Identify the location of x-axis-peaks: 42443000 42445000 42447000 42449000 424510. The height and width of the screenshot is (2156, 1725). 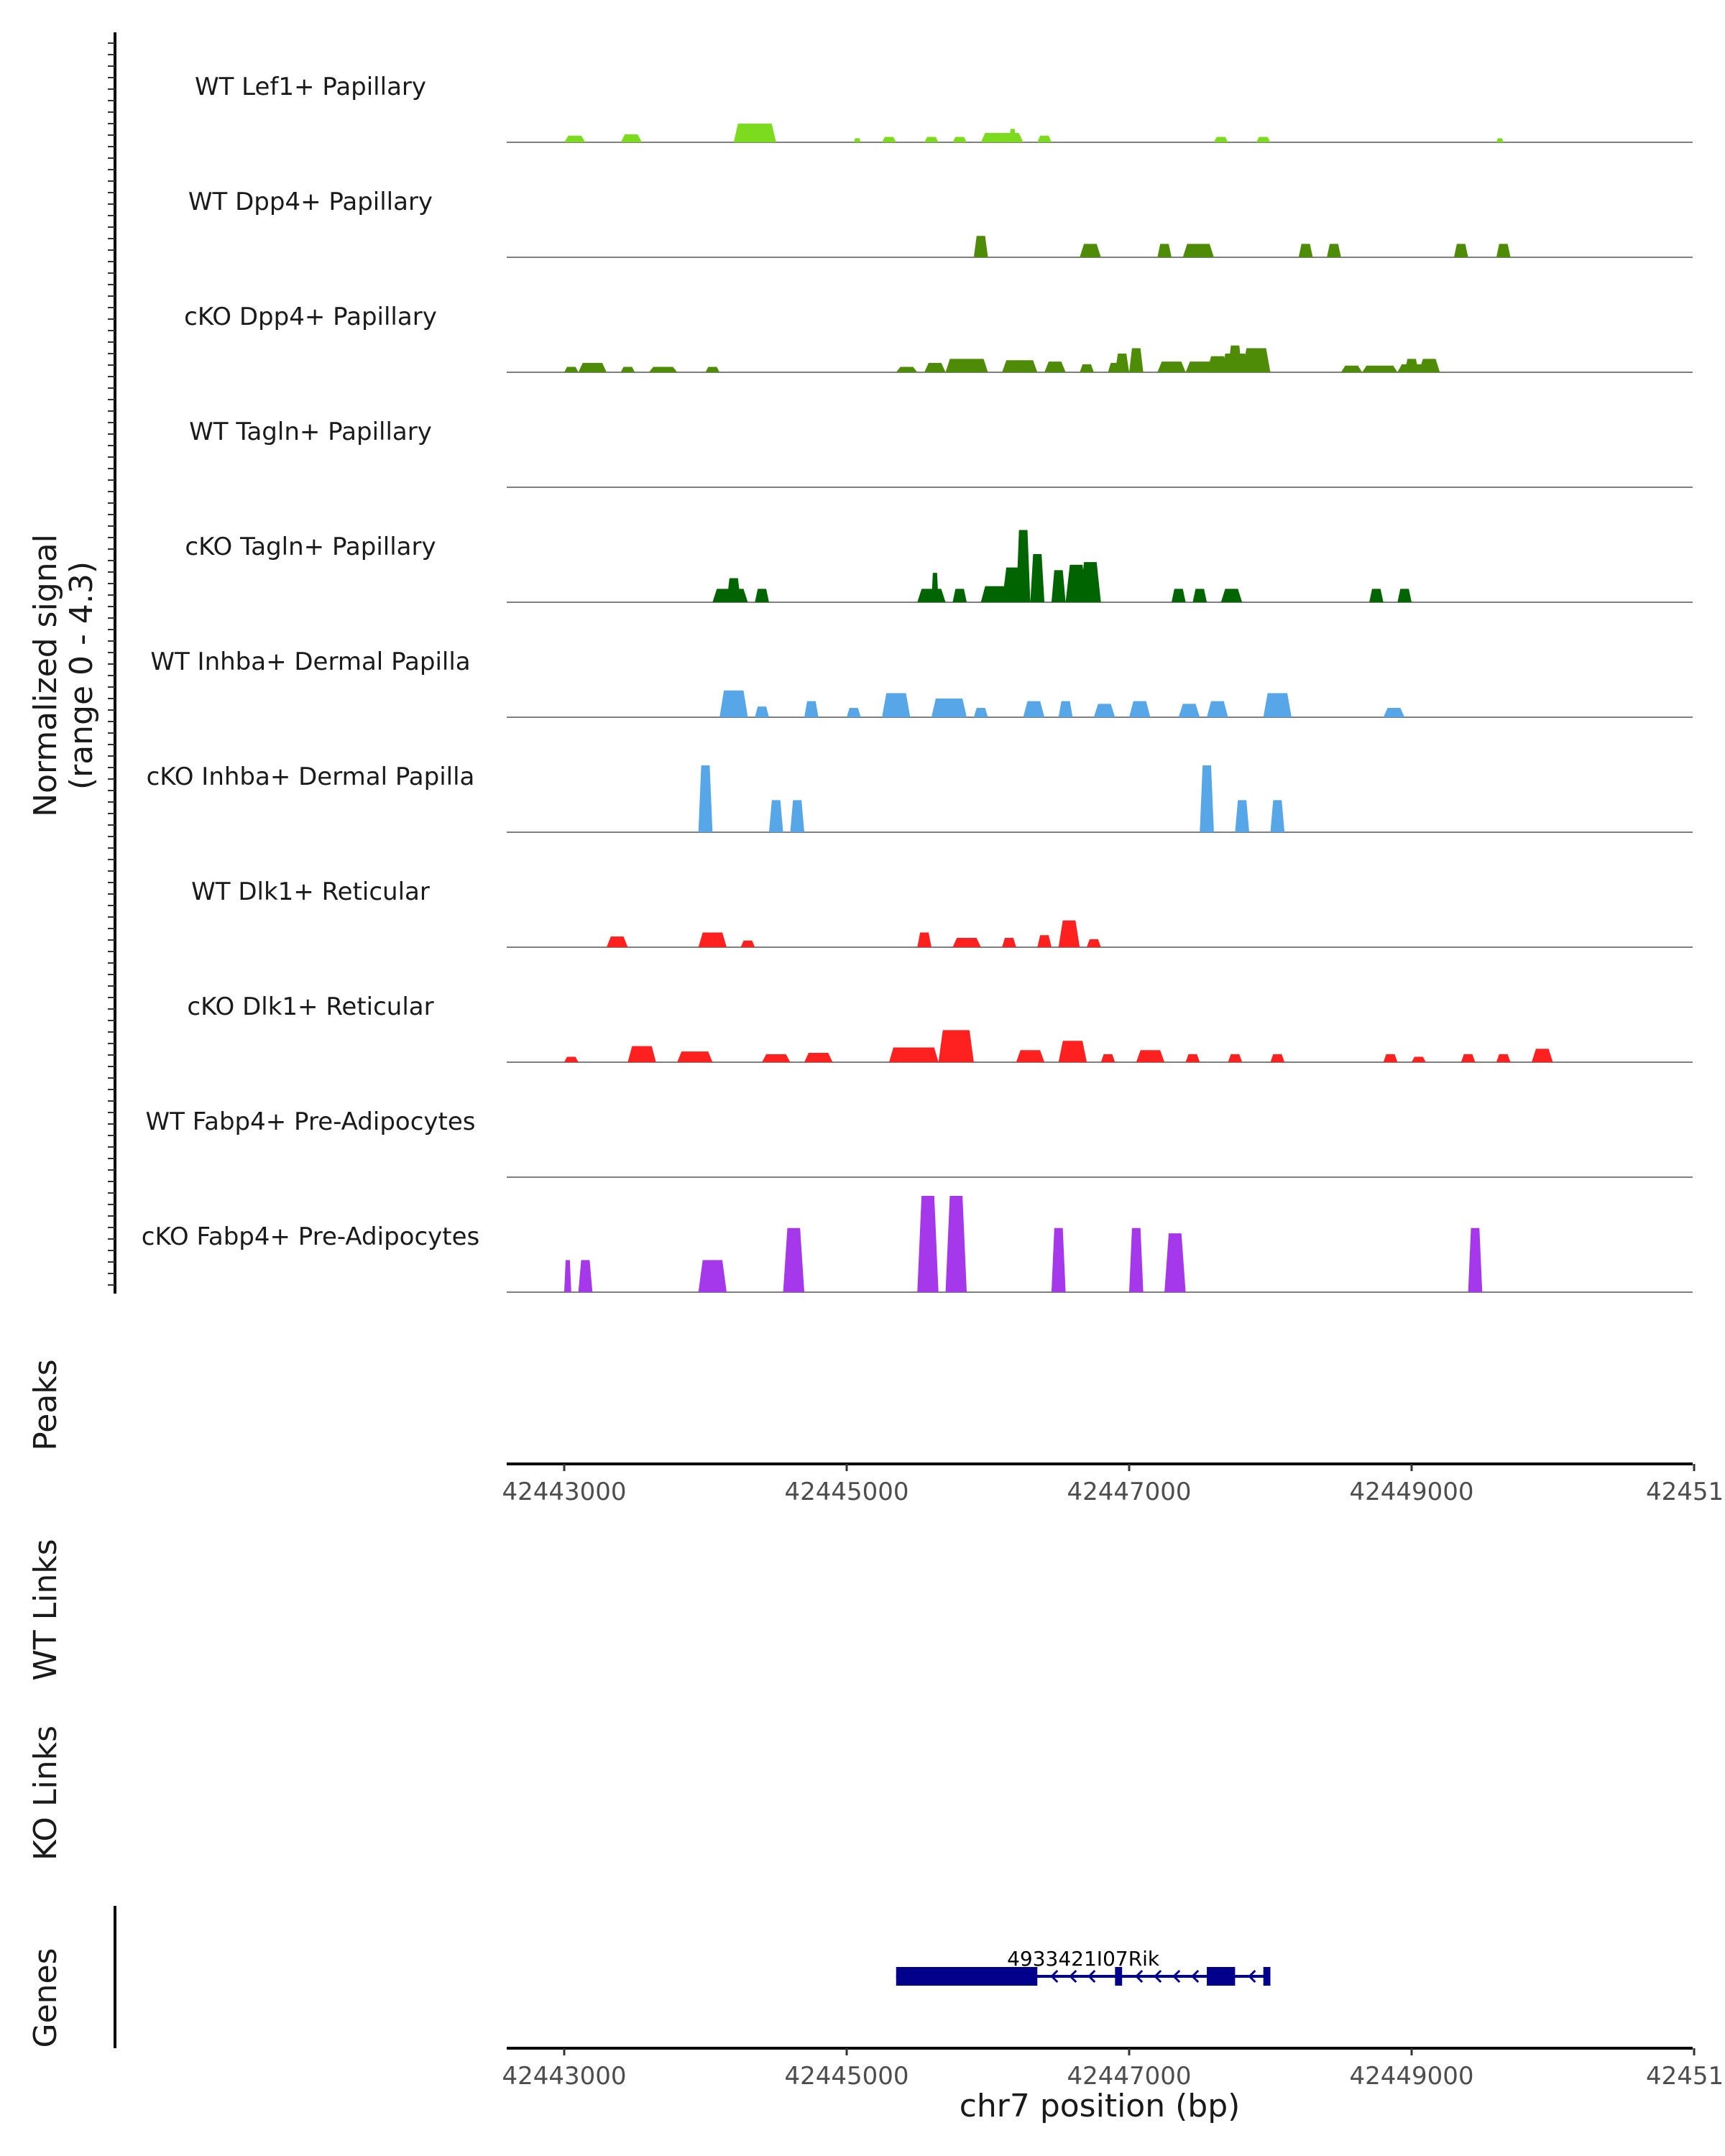
(1113, 1484).